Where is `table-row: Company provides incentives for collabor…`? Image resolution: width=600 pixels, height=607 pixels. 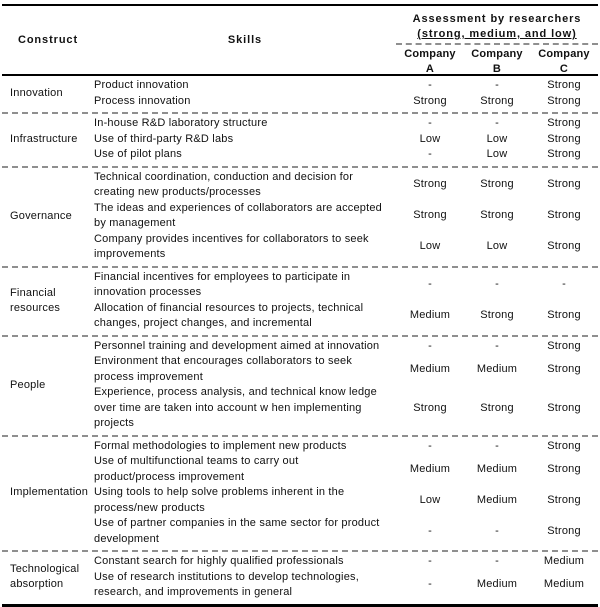 table-row: Company provides incentives for collabor… is located at coordinates (346, 247).